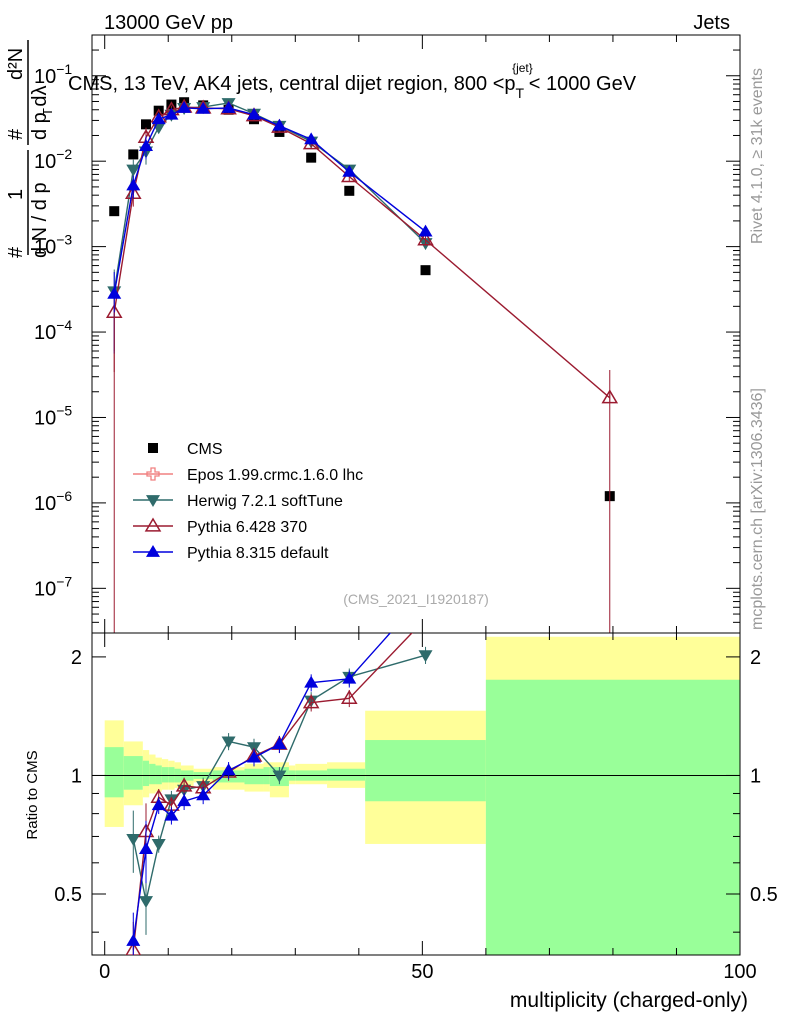 The height and width of the screenshot is (1024, 786). Describe the element at coordinates (32, 794) in the screenshot. I see `ratio-ylabel: Ratio to CMS` at that location.